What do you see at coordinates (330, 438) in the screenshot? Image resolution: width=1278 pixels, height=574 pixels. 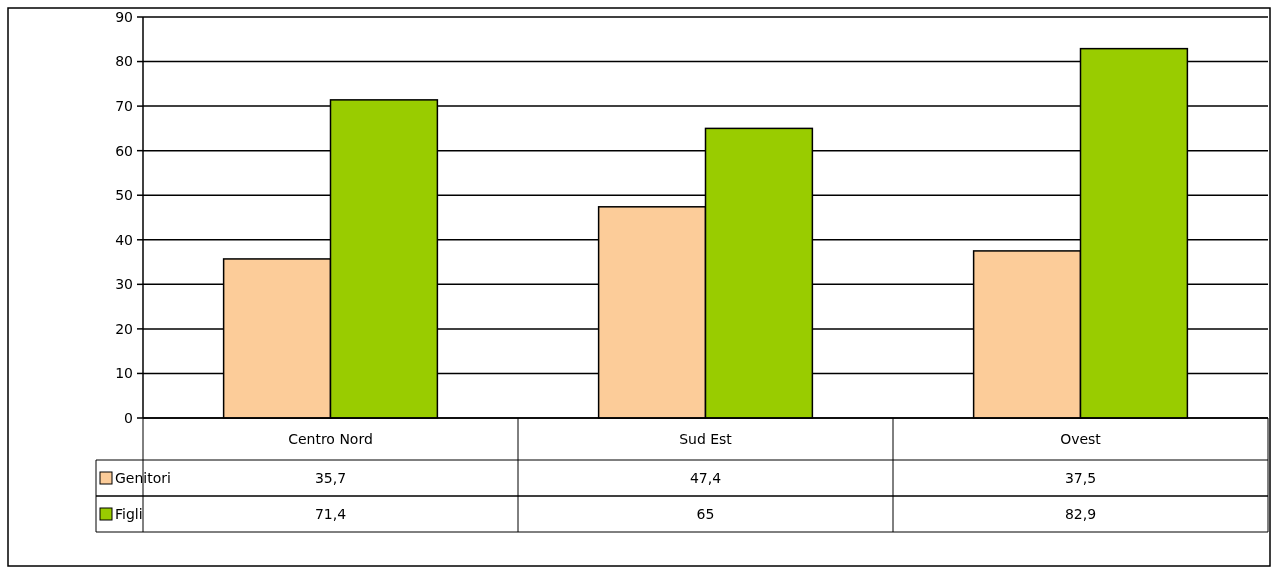 I see `x-tick-label: Centro Nord` at bounding box center [330, 438].